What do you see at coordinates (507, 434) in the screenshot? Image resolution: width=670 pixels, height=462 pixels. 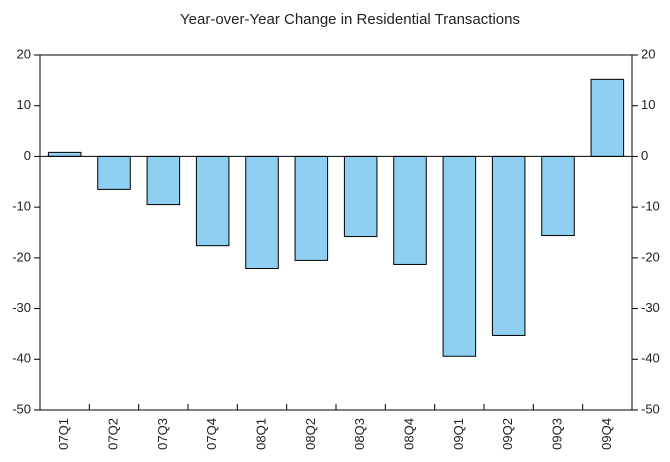 I see `x-tick-label: 09Q2` at bounding box center [507, 434].